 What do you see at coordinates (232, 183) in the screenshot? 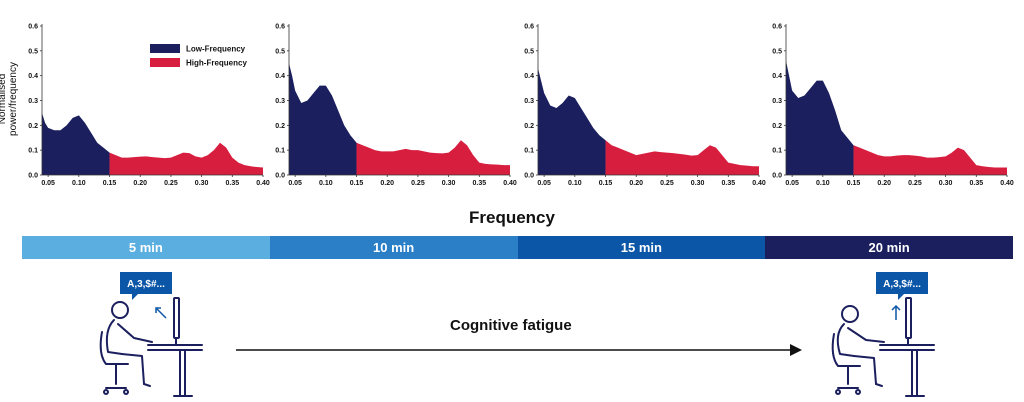
I see `chart-1-x-tick-label: 0.35` at bounding box center [232, 183].